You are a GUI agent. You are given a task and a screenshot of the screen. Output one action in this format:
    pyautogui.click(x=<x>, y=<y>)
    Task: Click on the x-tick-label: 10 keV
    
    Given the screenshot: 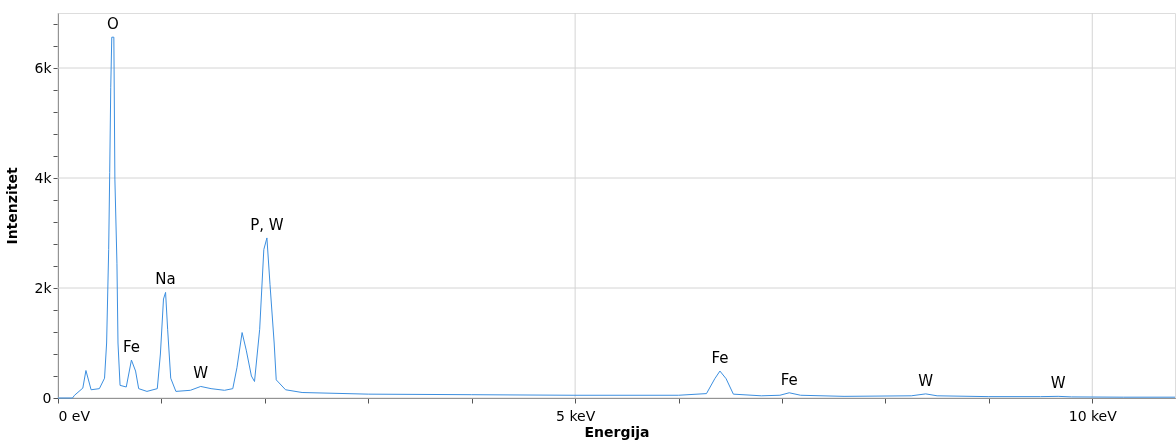 What is the action you would take?
    pyautogui.click(x=1093, y=415)
    